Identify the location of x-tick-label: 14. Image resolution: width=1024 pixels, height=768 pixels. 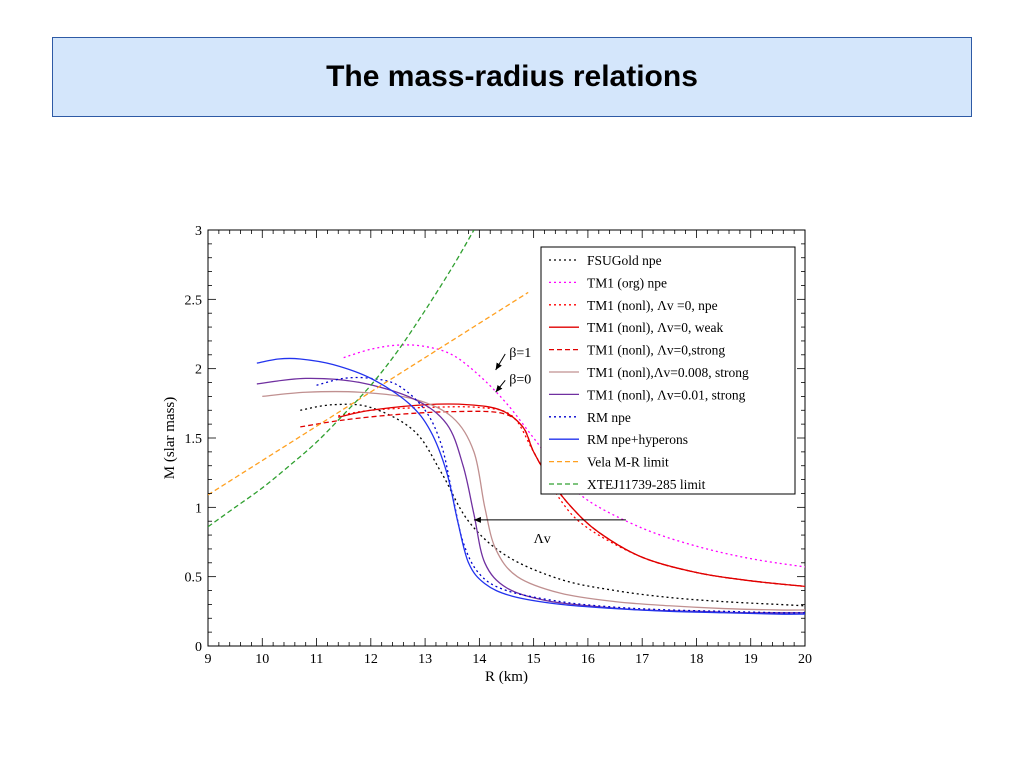
(479, 659).